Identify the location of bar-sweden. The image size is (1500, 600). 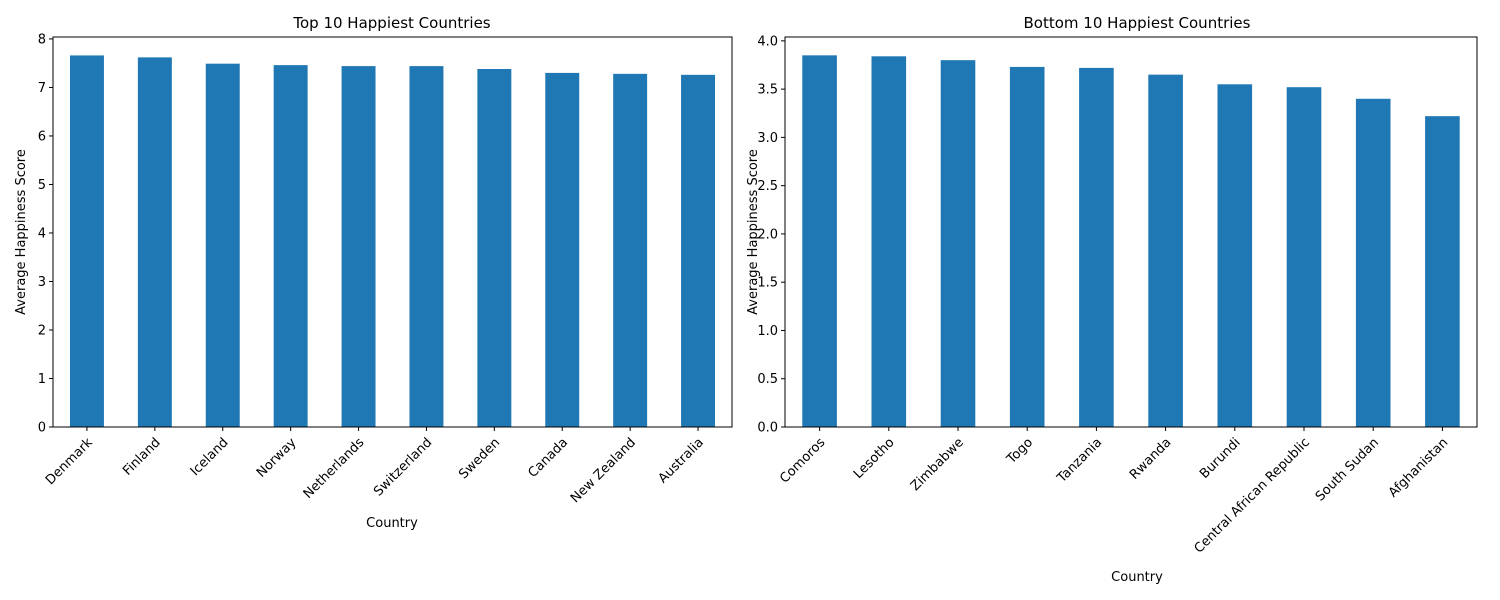
(494, 248).